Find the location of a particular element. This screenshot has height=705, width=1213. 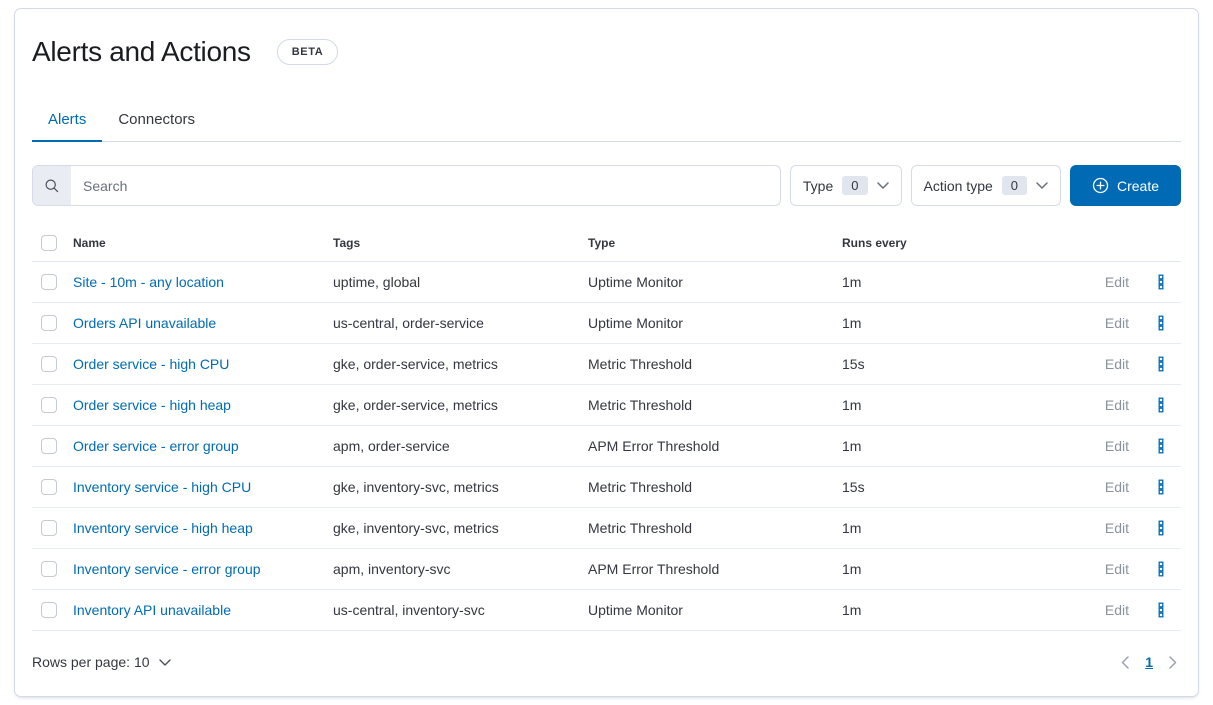

alert-name-link: Order service - error group is located at coordinates (156, 446).